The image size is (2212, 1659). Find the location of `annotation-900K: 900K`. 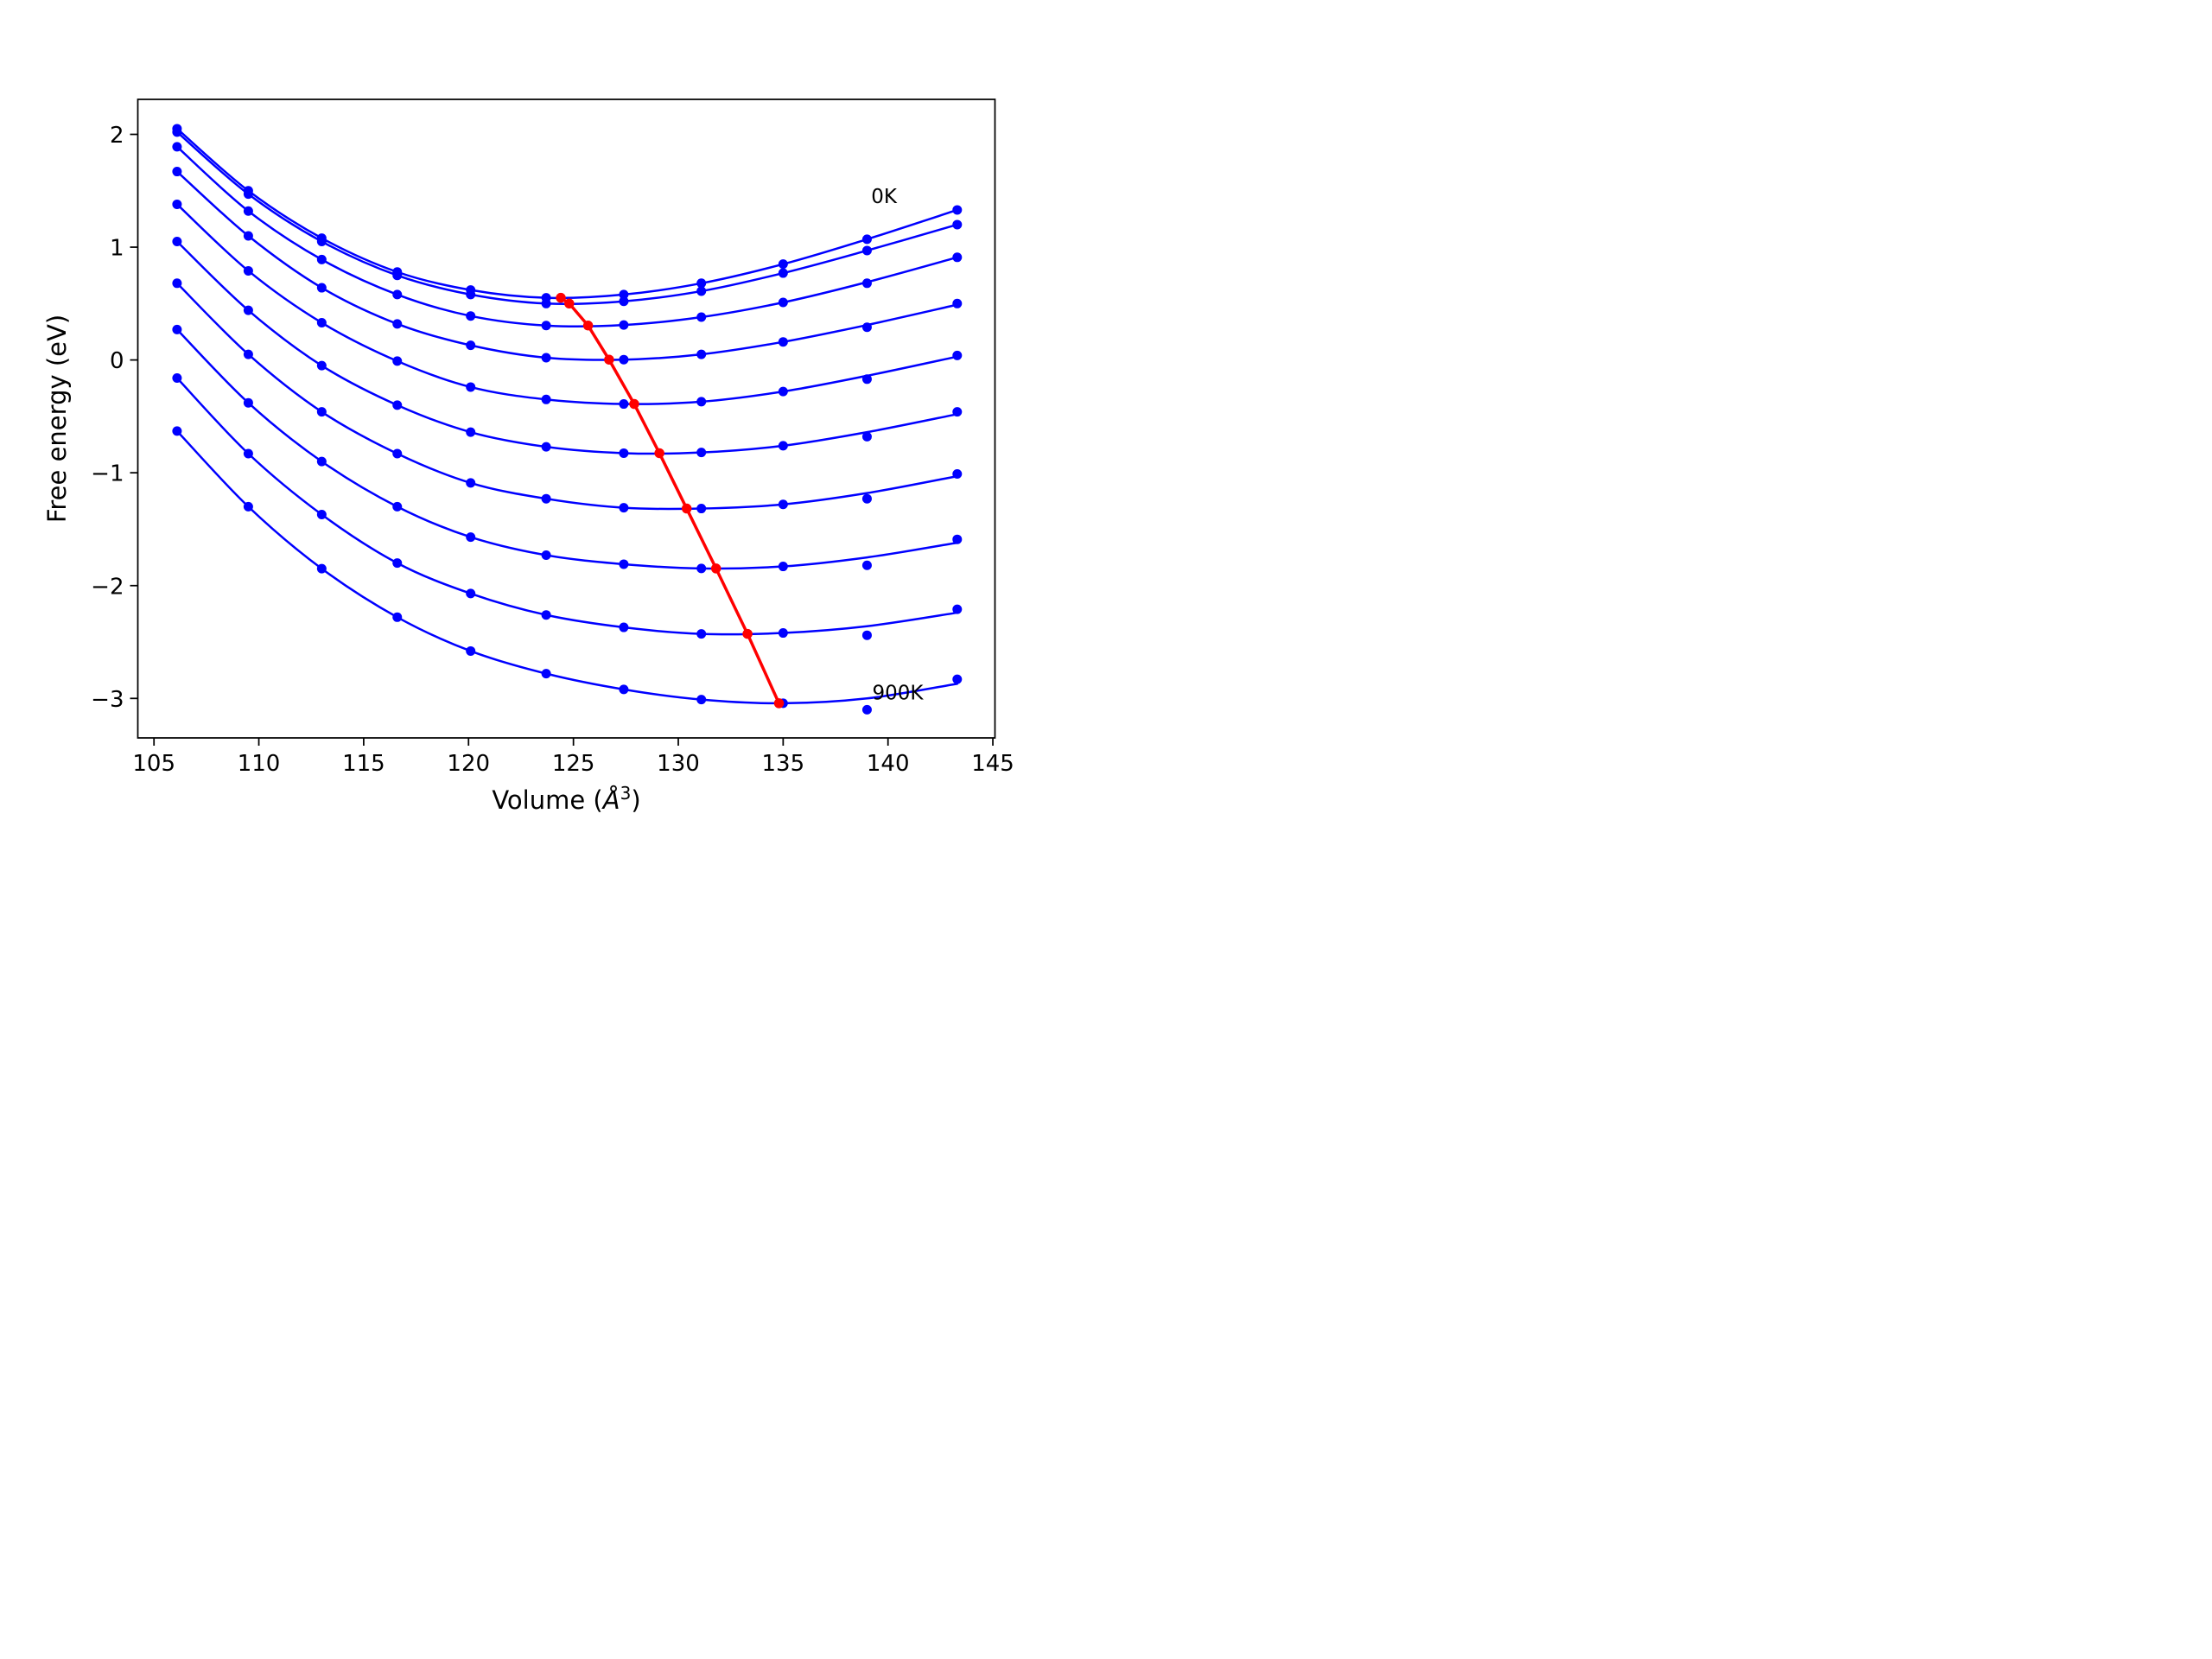

annotation-900K: 900K is located at coordinates (899, 694).